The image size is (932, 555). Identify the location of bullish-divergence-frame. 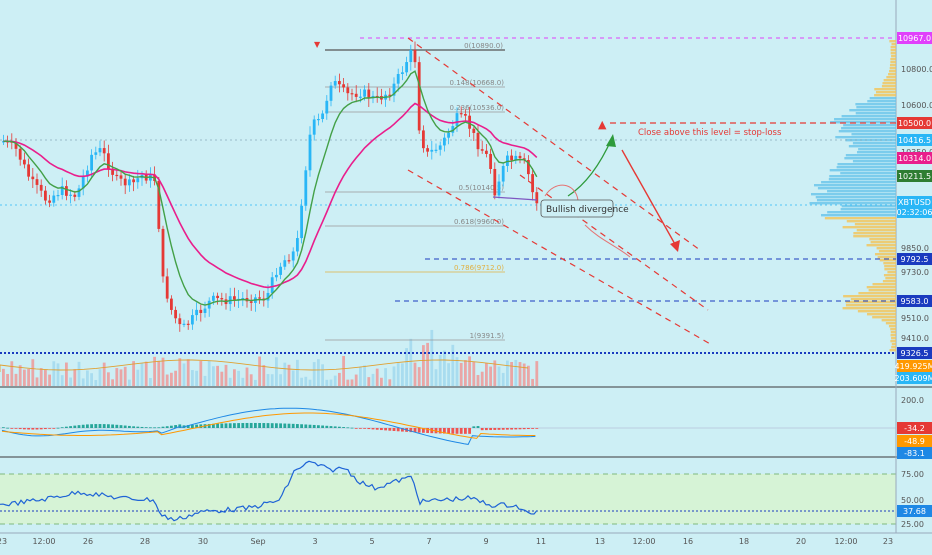
(577, 208).